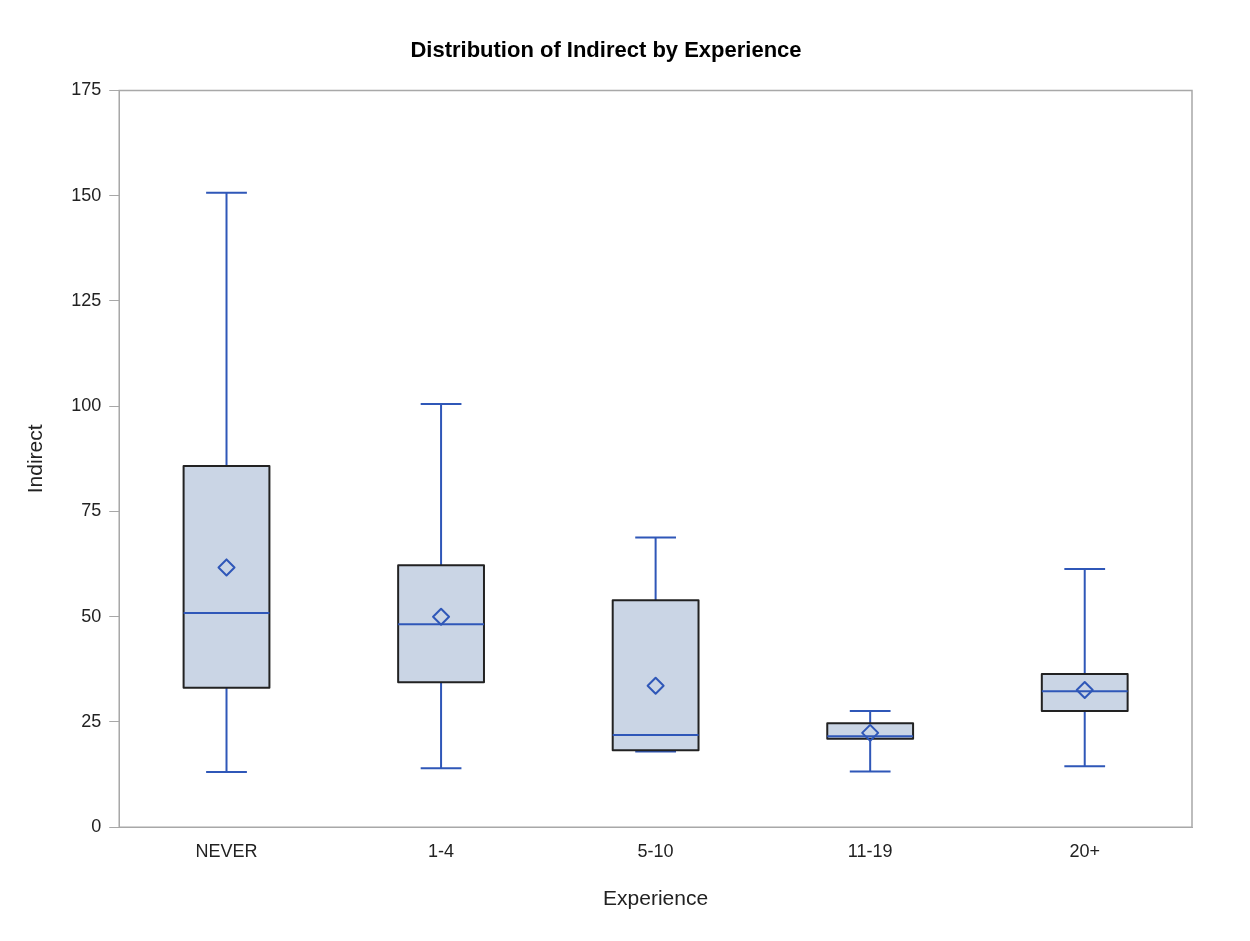 This screenshot has width=1250, height=941. What do you see at coordinates (870, 850) in the screenshot?
I see `x-tick-label: 11-19` at bounding box center [870, 850].